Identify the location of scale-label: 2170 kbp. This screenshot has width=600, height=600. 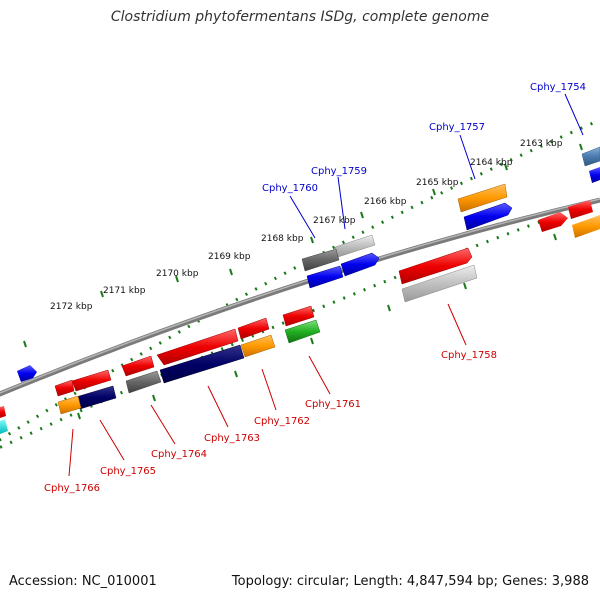
(177, 274).